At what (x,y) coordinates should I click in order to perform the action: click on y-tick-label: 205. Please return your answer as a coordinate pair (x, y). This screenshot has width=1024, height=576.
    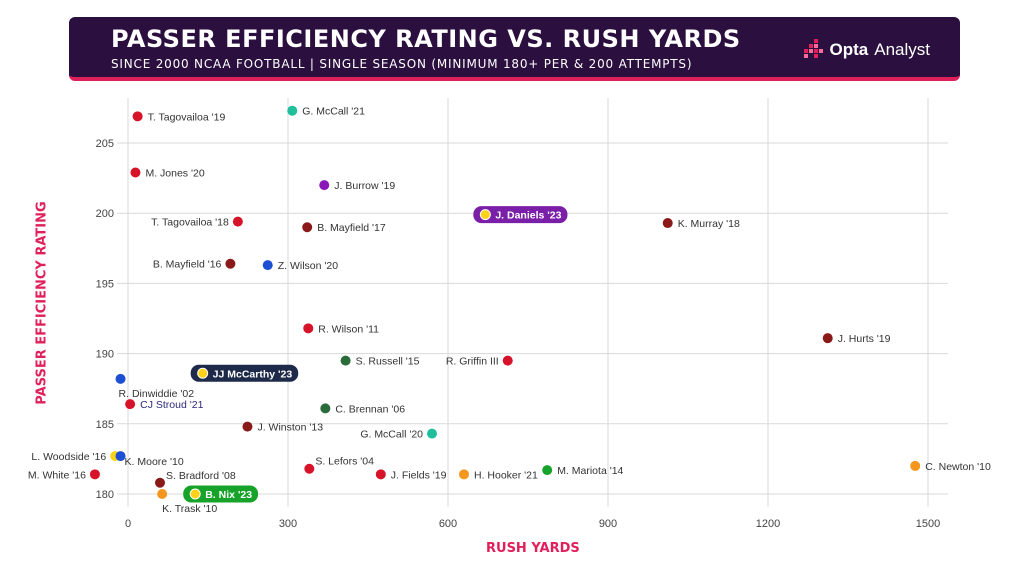
    Looking at the image, I should click on (105, 144).